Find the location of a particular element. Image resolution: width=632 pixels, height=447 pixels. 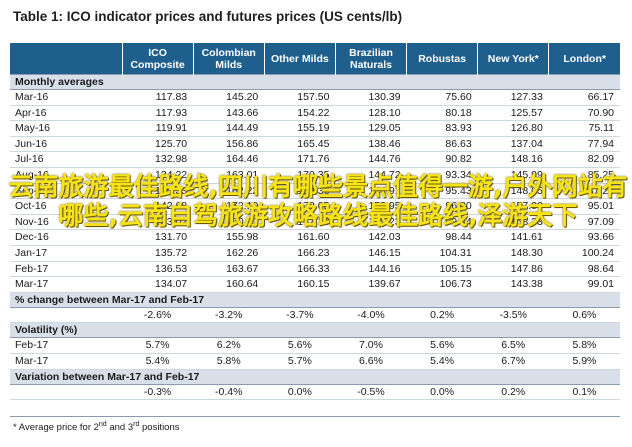

section-header-row: Volatility (%) is located at coordinates (315, 330).